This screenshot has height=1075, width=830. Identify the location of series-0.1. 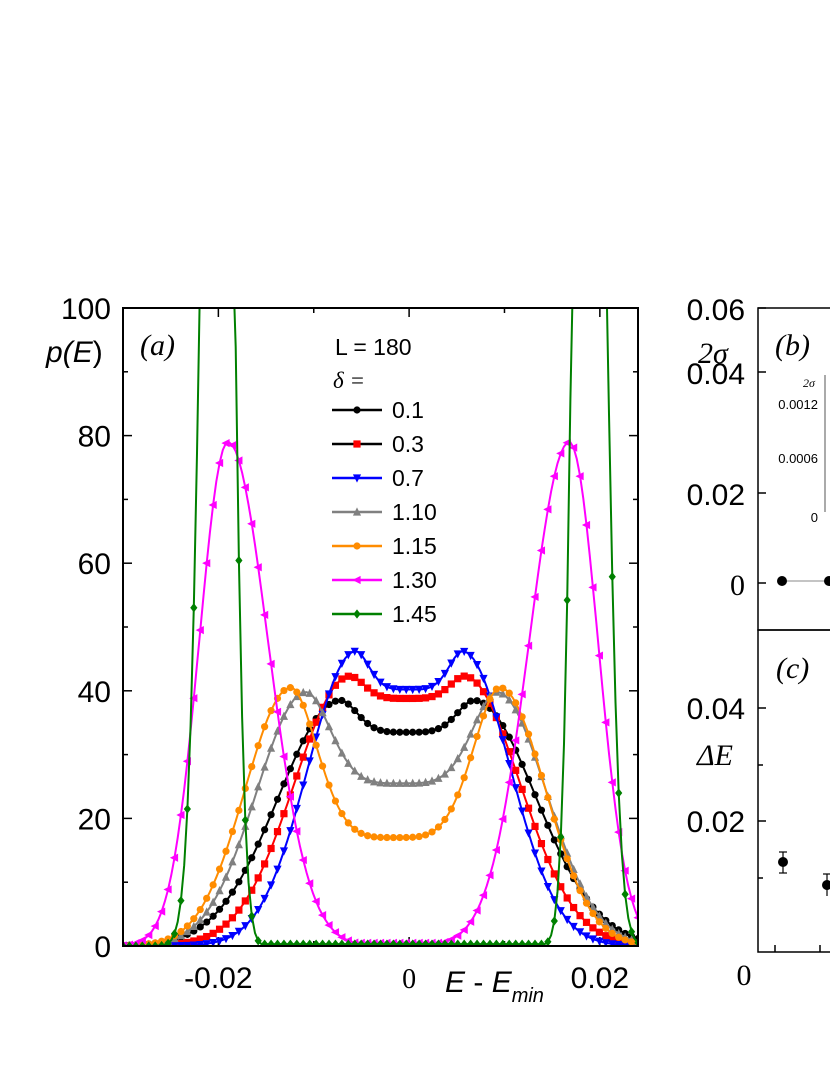
(380, 820).